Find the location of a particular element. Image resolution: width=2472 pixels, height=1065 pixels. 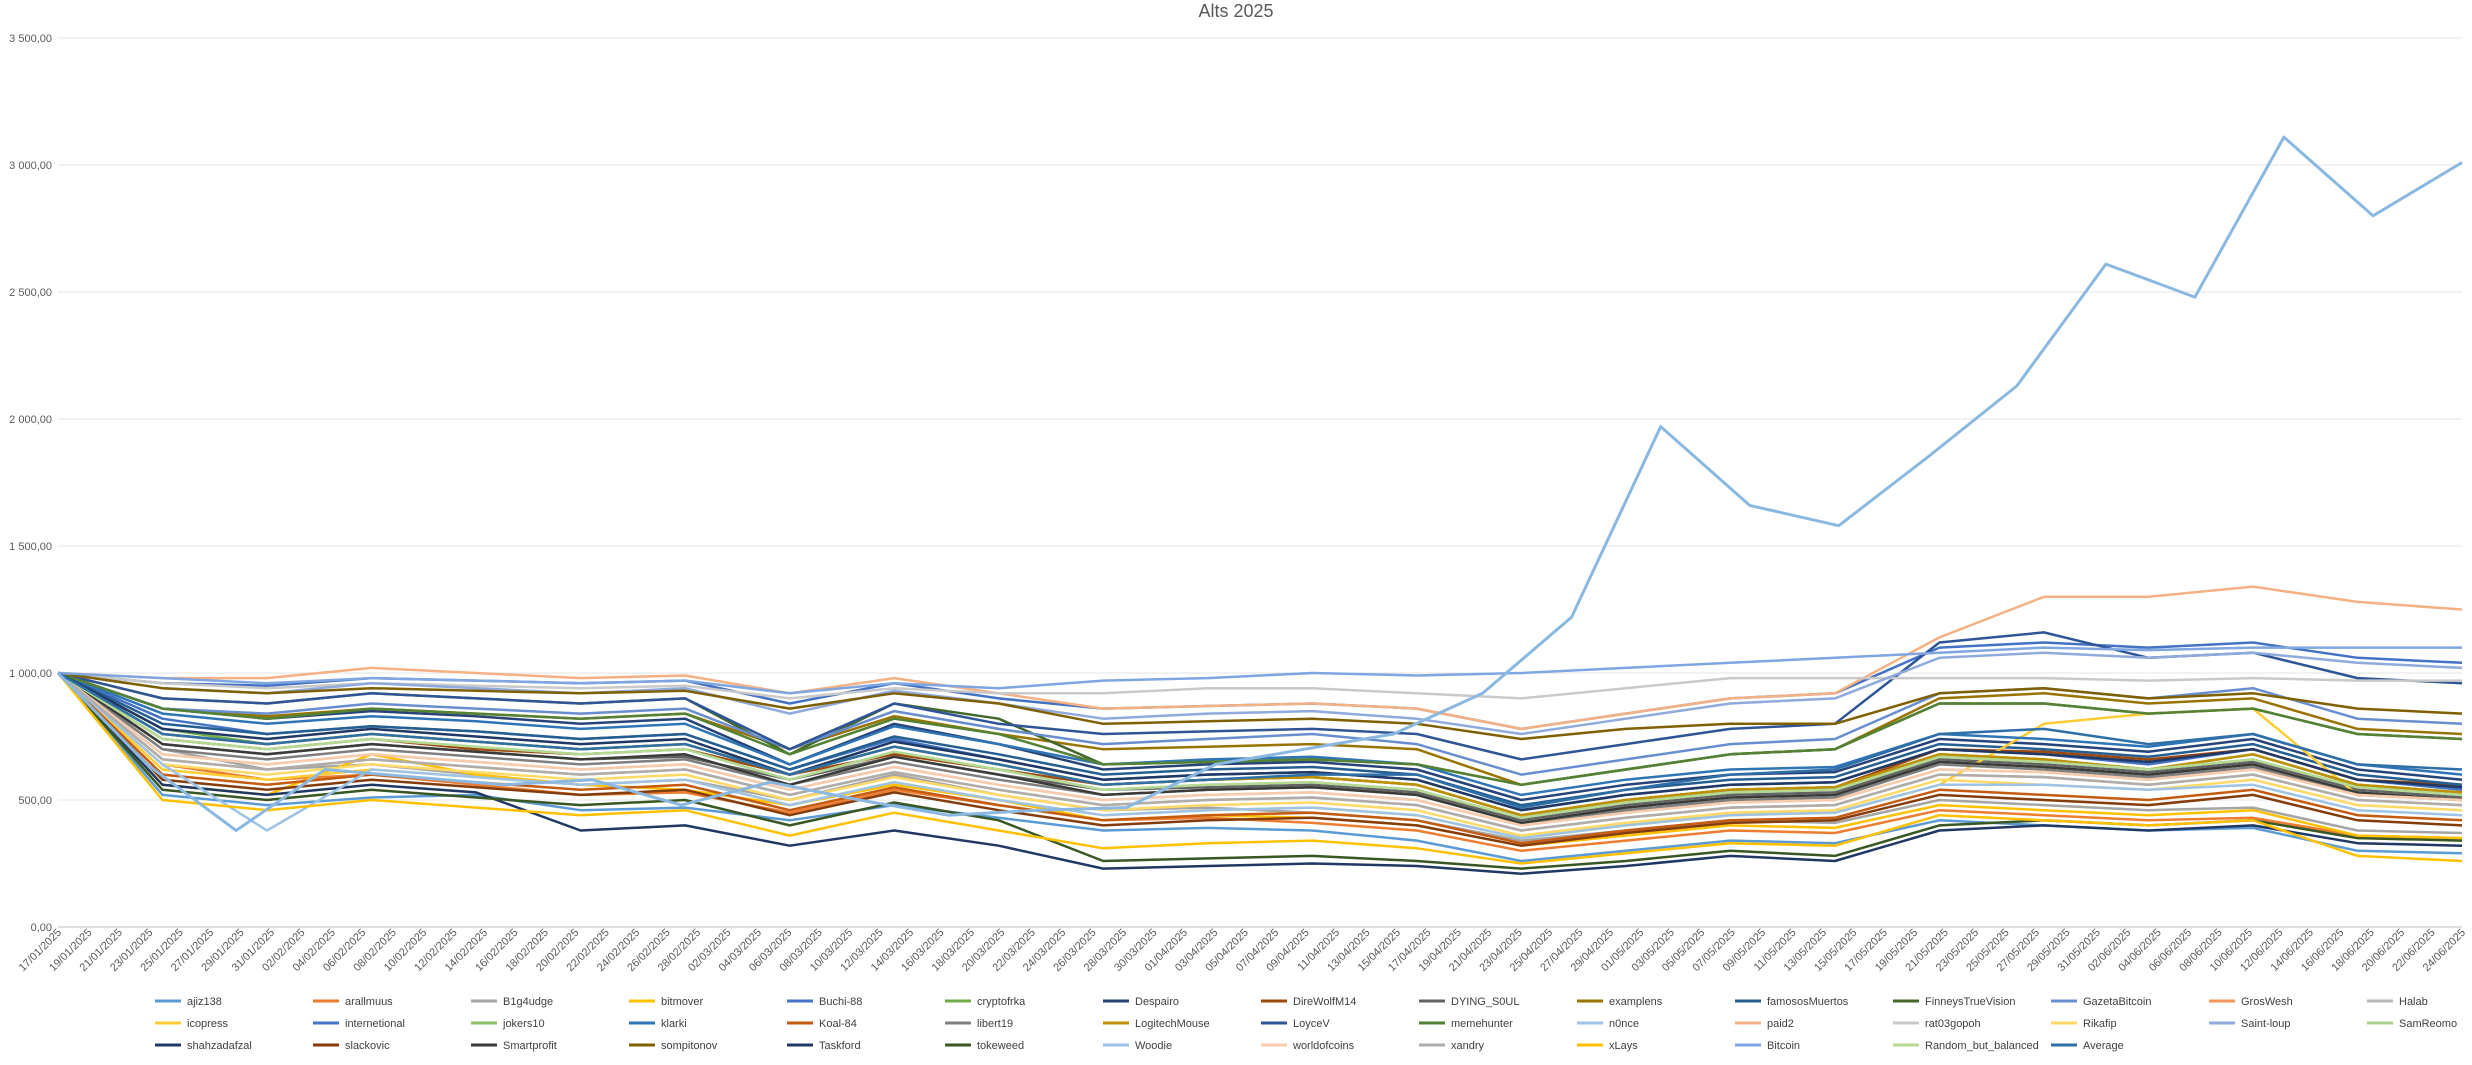

series-line-Despairo is located at coordinates (1260, 736).